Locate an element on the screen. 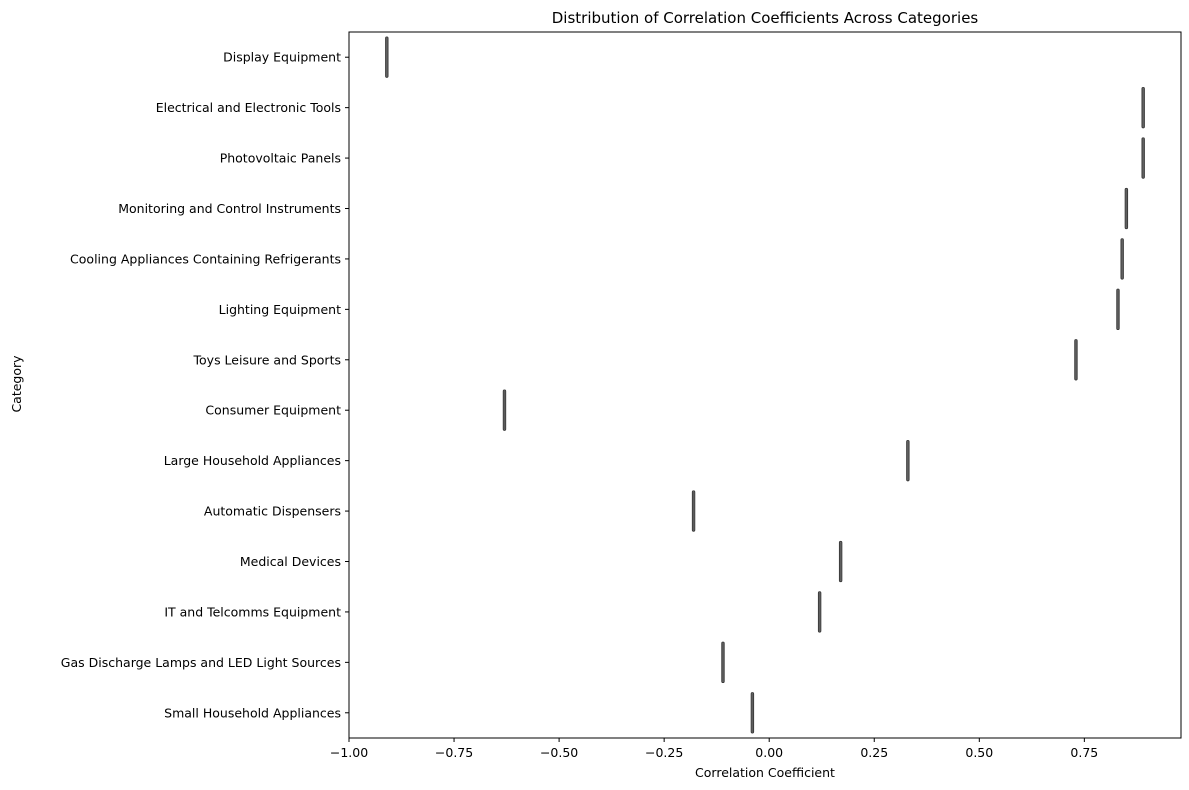 This screenshot has height=790, width=1189. y-tick-label: Large Household Appliances is located at coordinates (252, 460).